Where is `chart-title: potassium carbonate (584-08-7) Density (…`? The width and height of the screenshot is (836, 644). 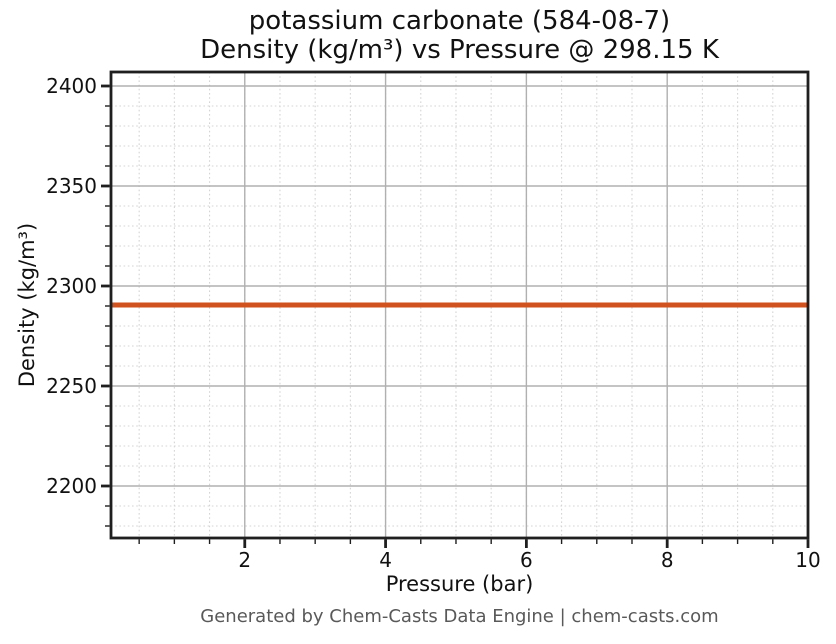
chart-title: potassium carbonate (584-08-7) Density (… is located at coordinates (459, 36).